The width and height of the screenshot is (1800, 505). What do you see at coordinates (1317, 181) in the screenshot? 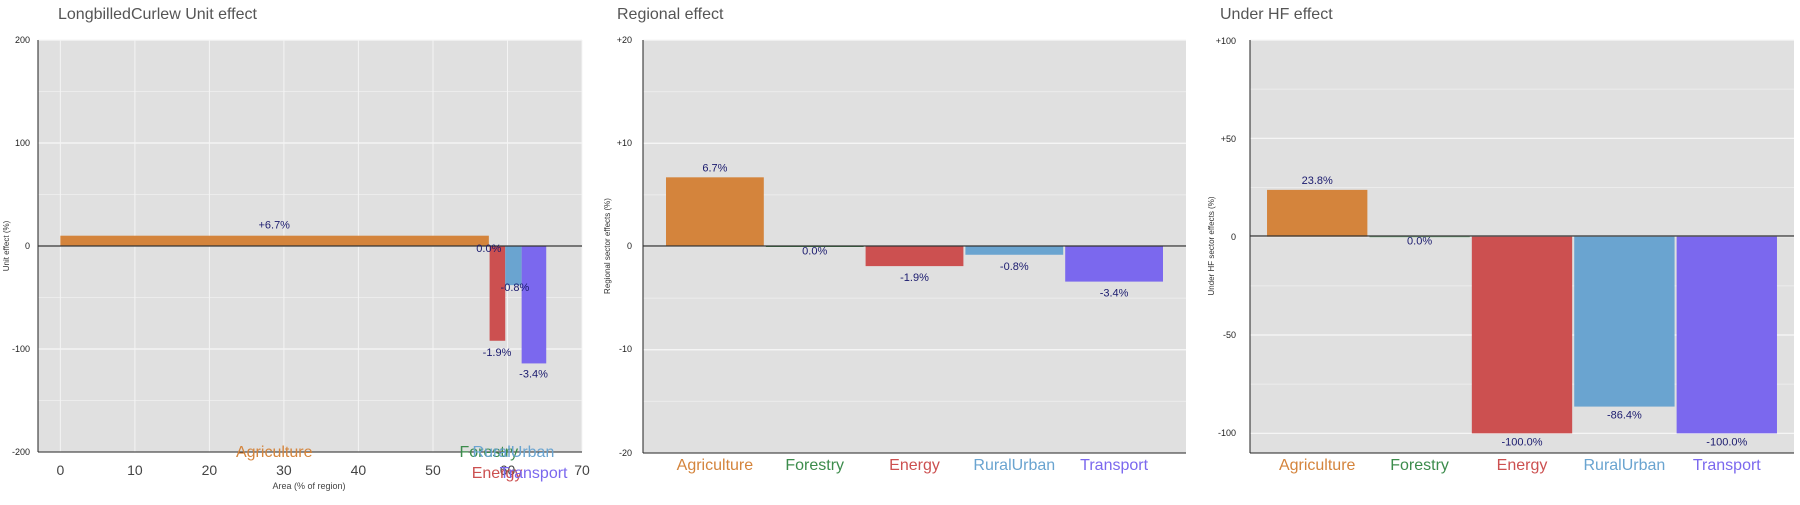
I see `data-label-agriculture: 23.8%` at bounding box center [1317, 181].